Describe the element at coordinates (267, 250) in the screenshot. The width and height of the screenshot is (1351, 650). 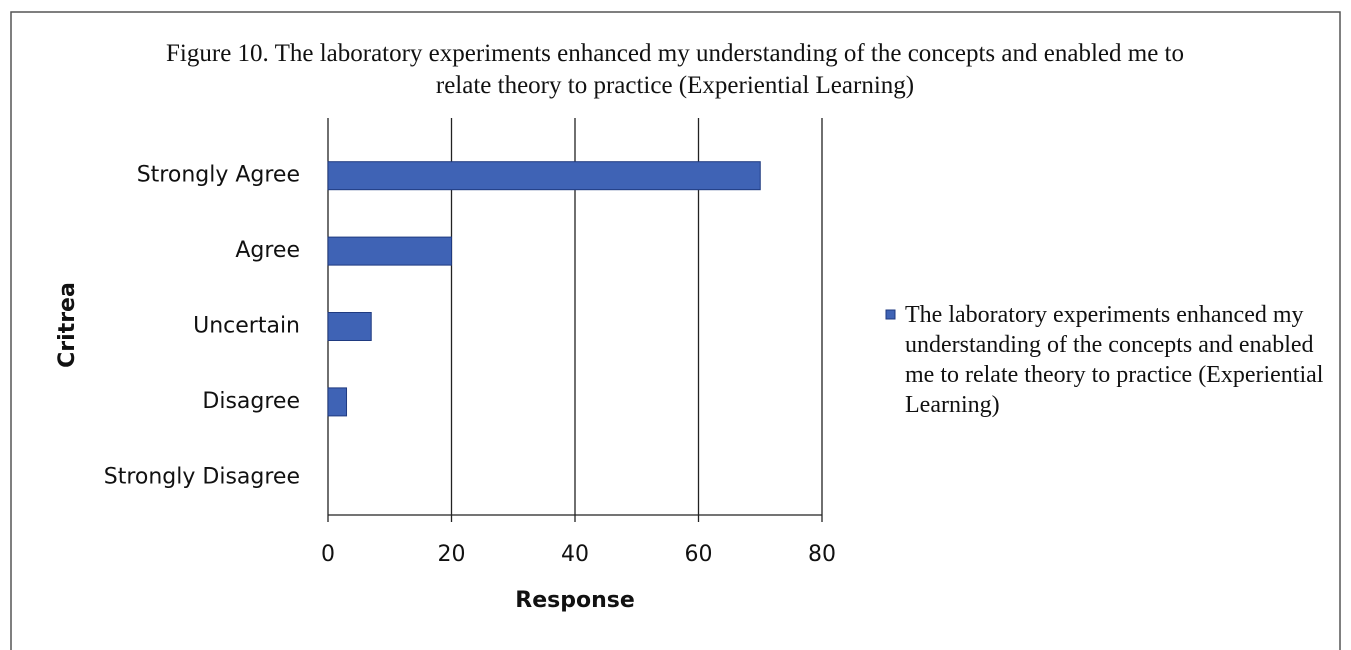
I see `y-tick-label: Agree` at that location.